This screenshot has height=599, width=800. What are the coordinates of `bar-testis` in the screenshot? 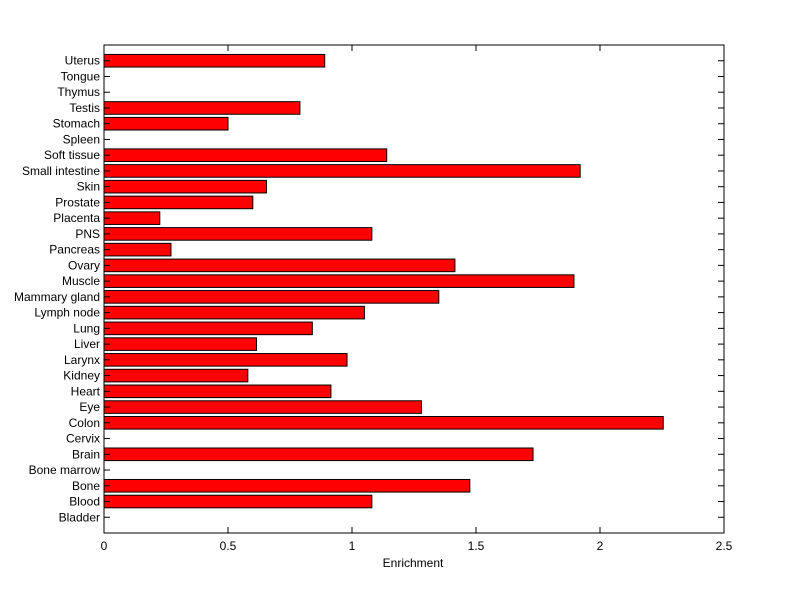 It's located at (202, 108).